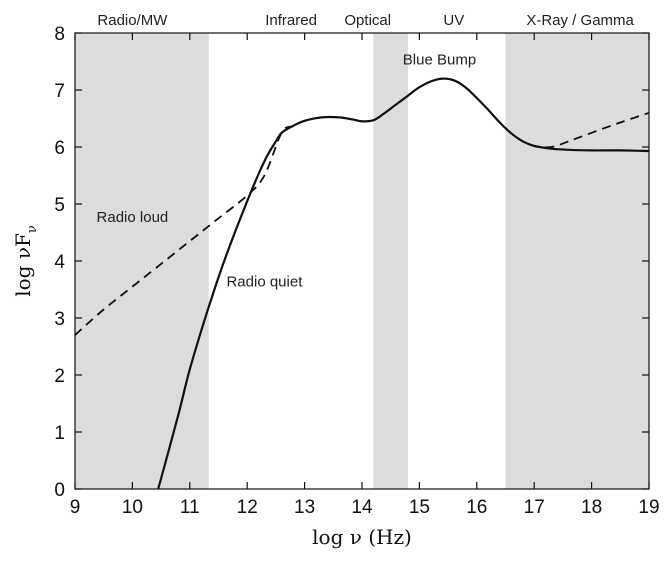 The width and height of the screenshot is (668, 563). I want to click on y-tick-label: 3, so click(59, 319).